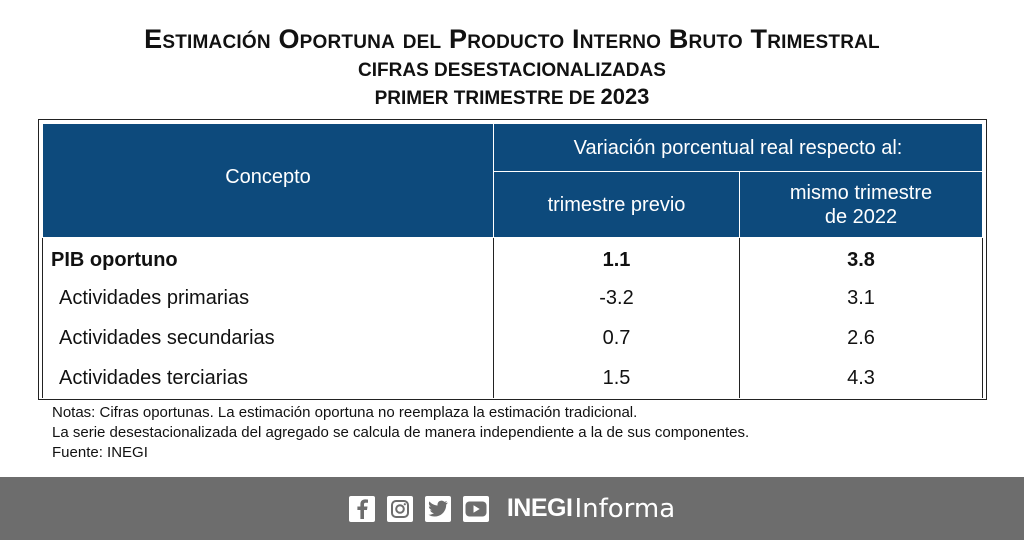  Describe the element at coordinates (616, 204) in the screenshot. I see `header-previous-quarter: trimestre previo` at that location.